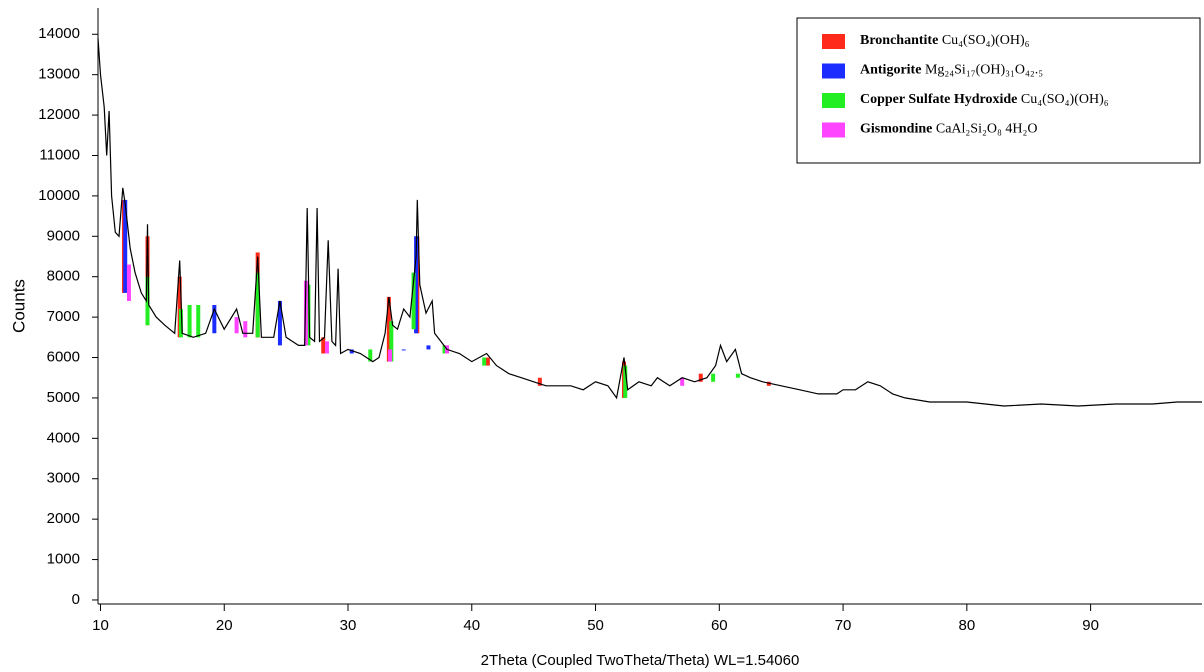 Image resolution: width=1204 pixels, height=672 pixels. What do you see at coordinates (63, 437) in the screenshot?
I see `y-tick-label: 4000` at bounding box center [63, 437].